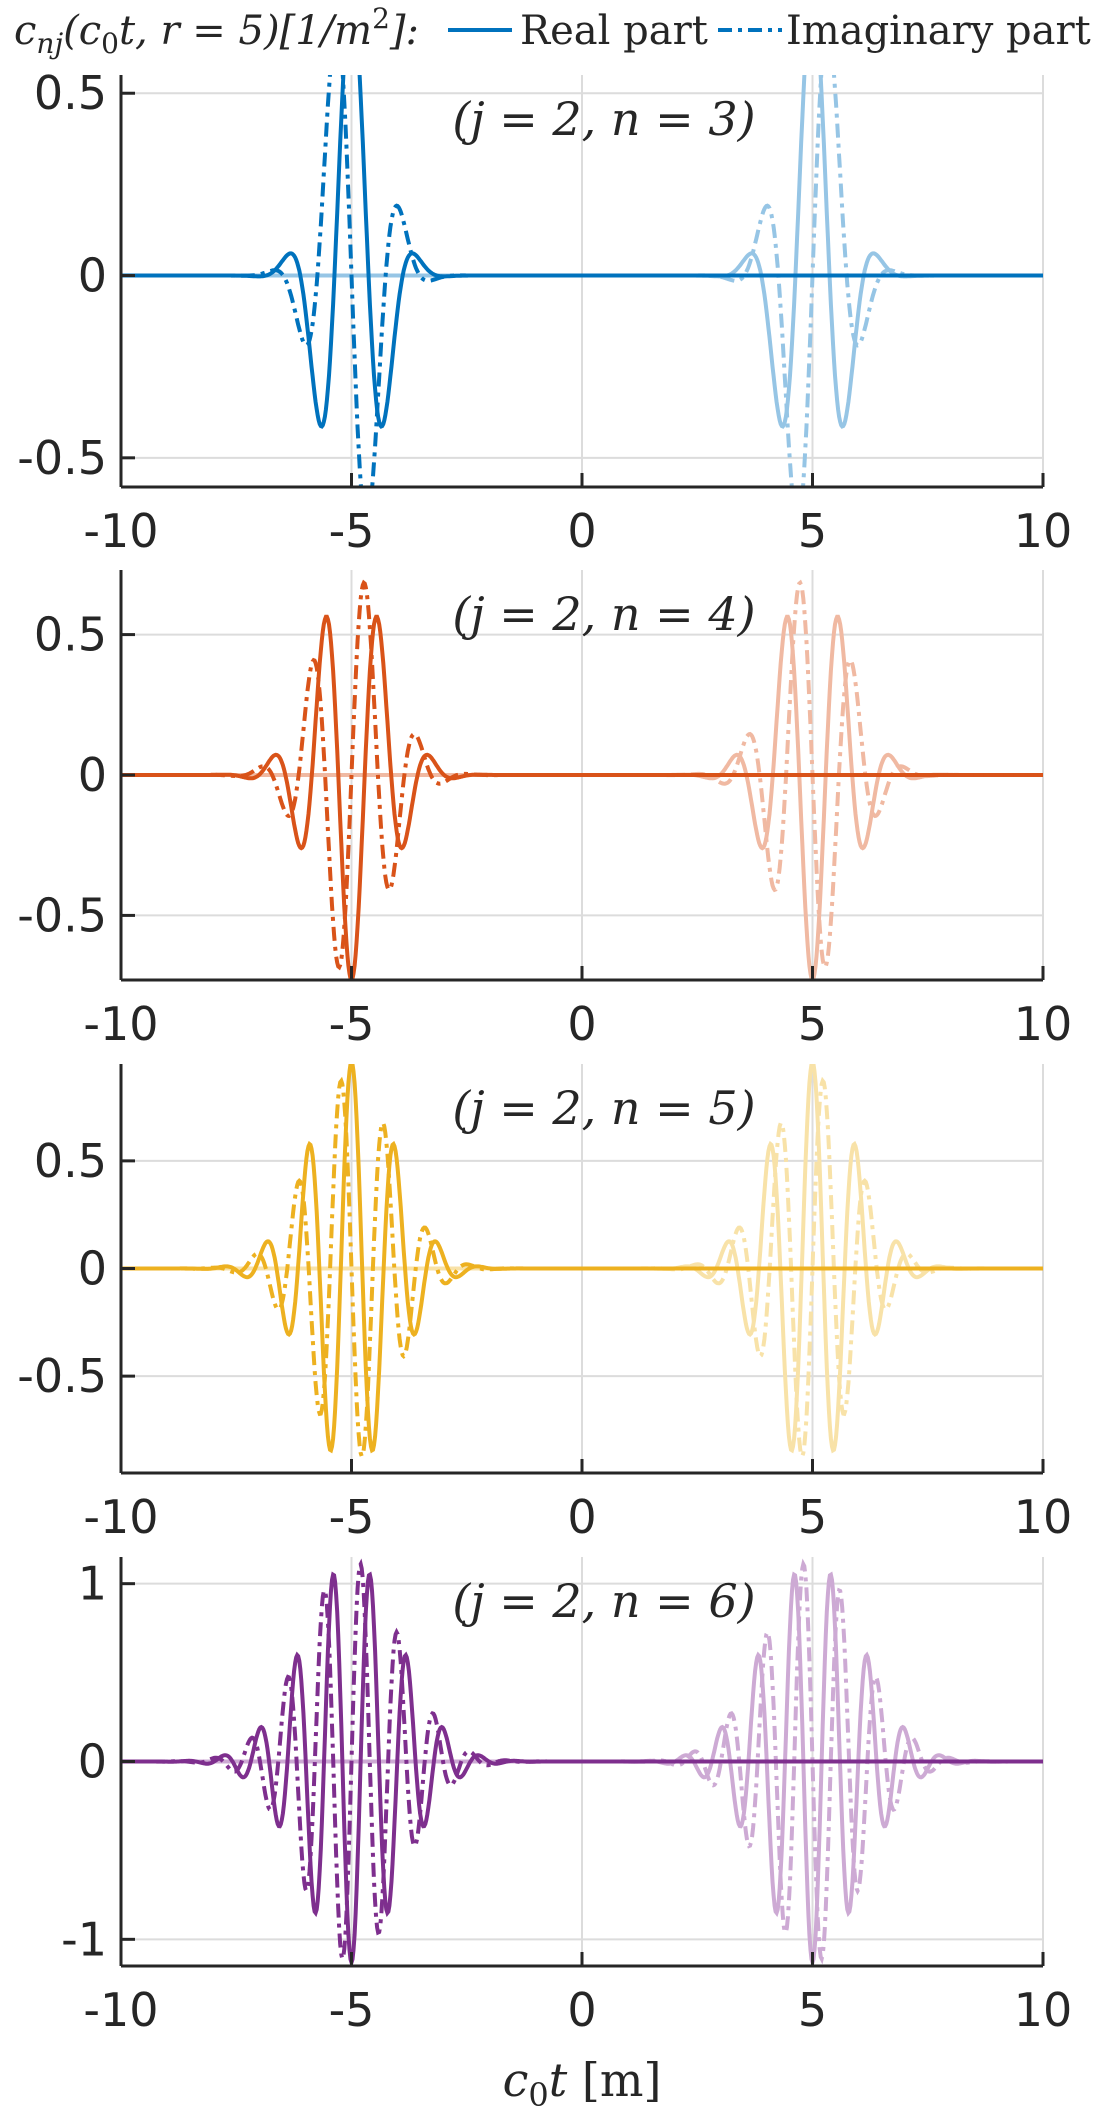 The height and width of the screenshot is (2114, 1094). What do you see at coordinates (582, 2083) in the screenshot?
I see `x-axis-label: c0t [m]` at bounding box center [582, 2083].